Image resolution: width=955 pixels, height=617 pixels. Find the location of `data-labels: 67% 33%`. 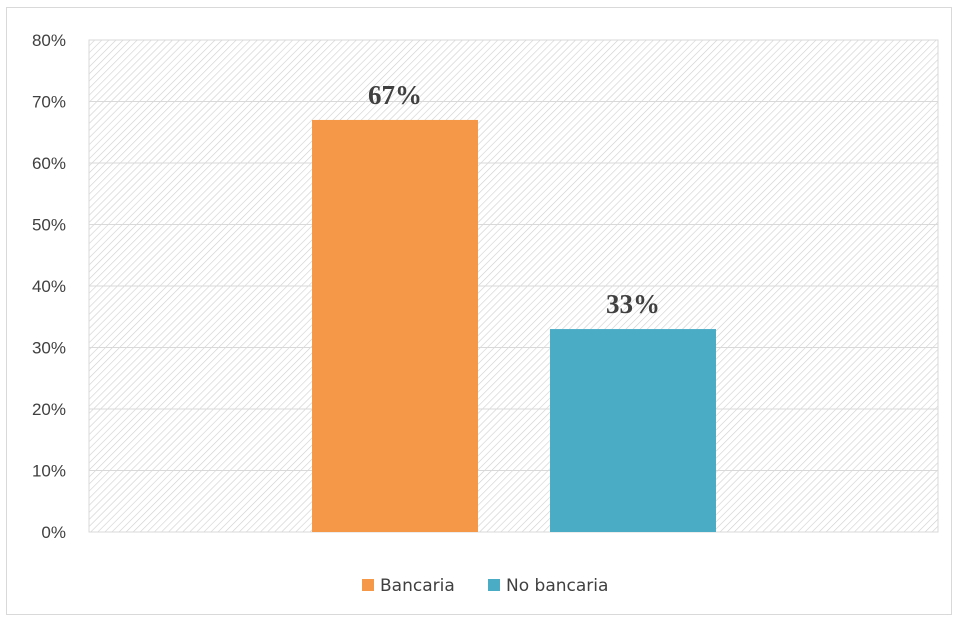

data-labels: 67% 33% is located at coordinates (514, 199).